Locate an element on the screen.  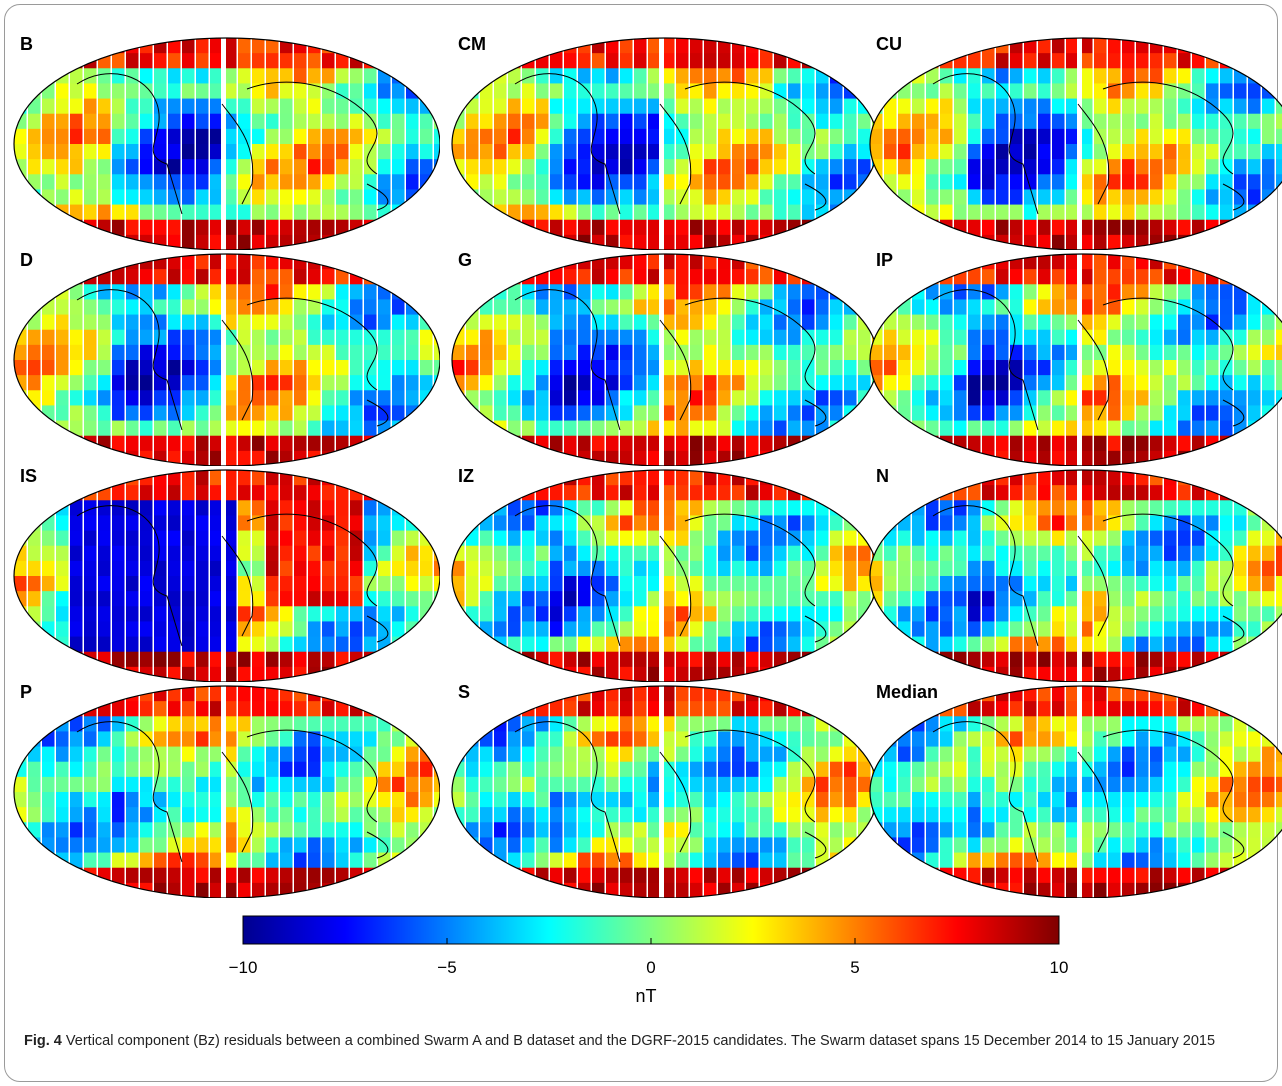
figure-number: Fig. 4 is located at coordinates (43, 1041).